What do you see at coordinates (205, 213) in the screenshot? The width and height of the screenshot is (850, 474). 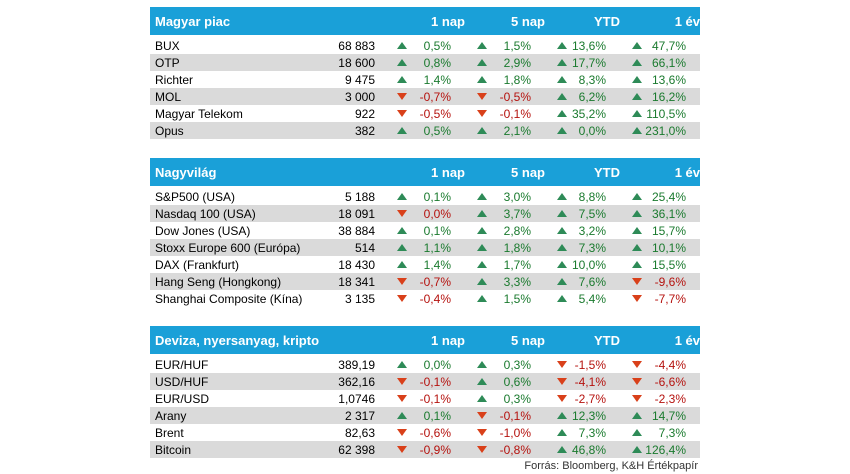 I see `instrument-name: Nasdaq 100 (USA)` at bounding box center [205, 213].